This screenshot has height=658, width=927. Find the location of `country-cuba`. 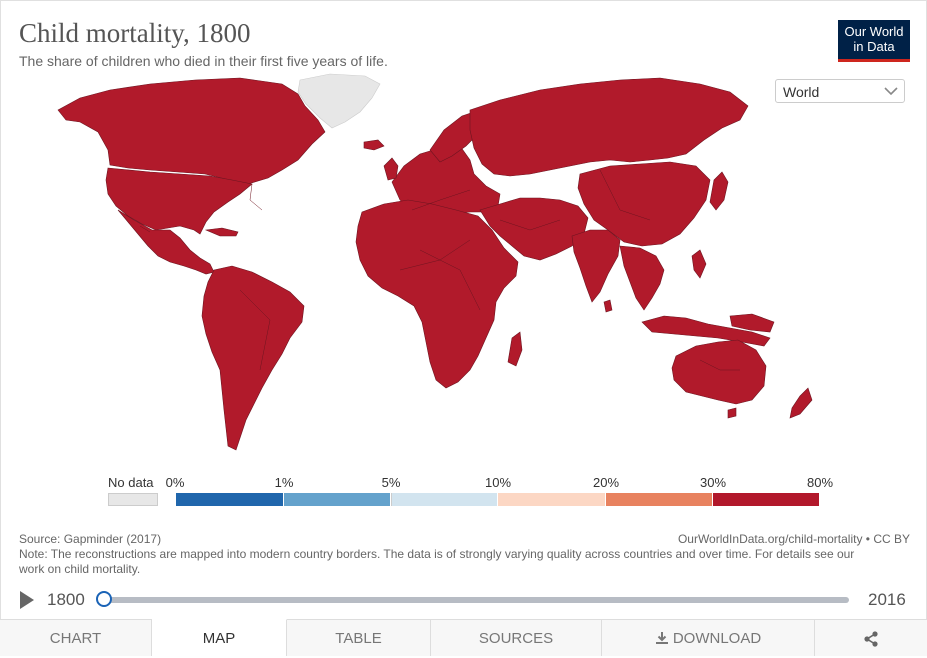

country-cuba is located at coordinates (221, 232).